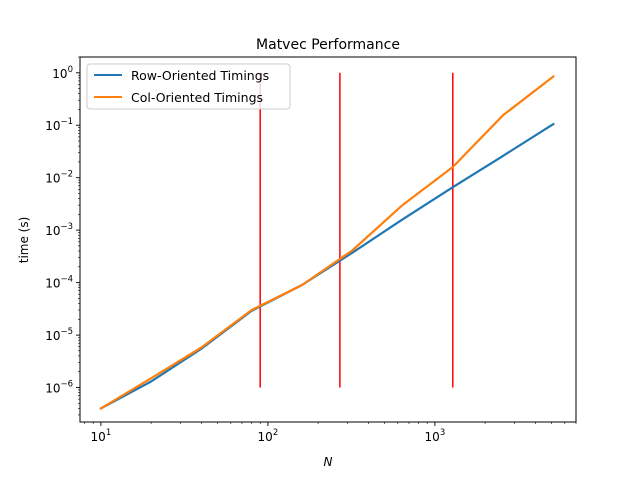  I want to click on y-tick-label: 10⁻⁶, so click(59, 388).